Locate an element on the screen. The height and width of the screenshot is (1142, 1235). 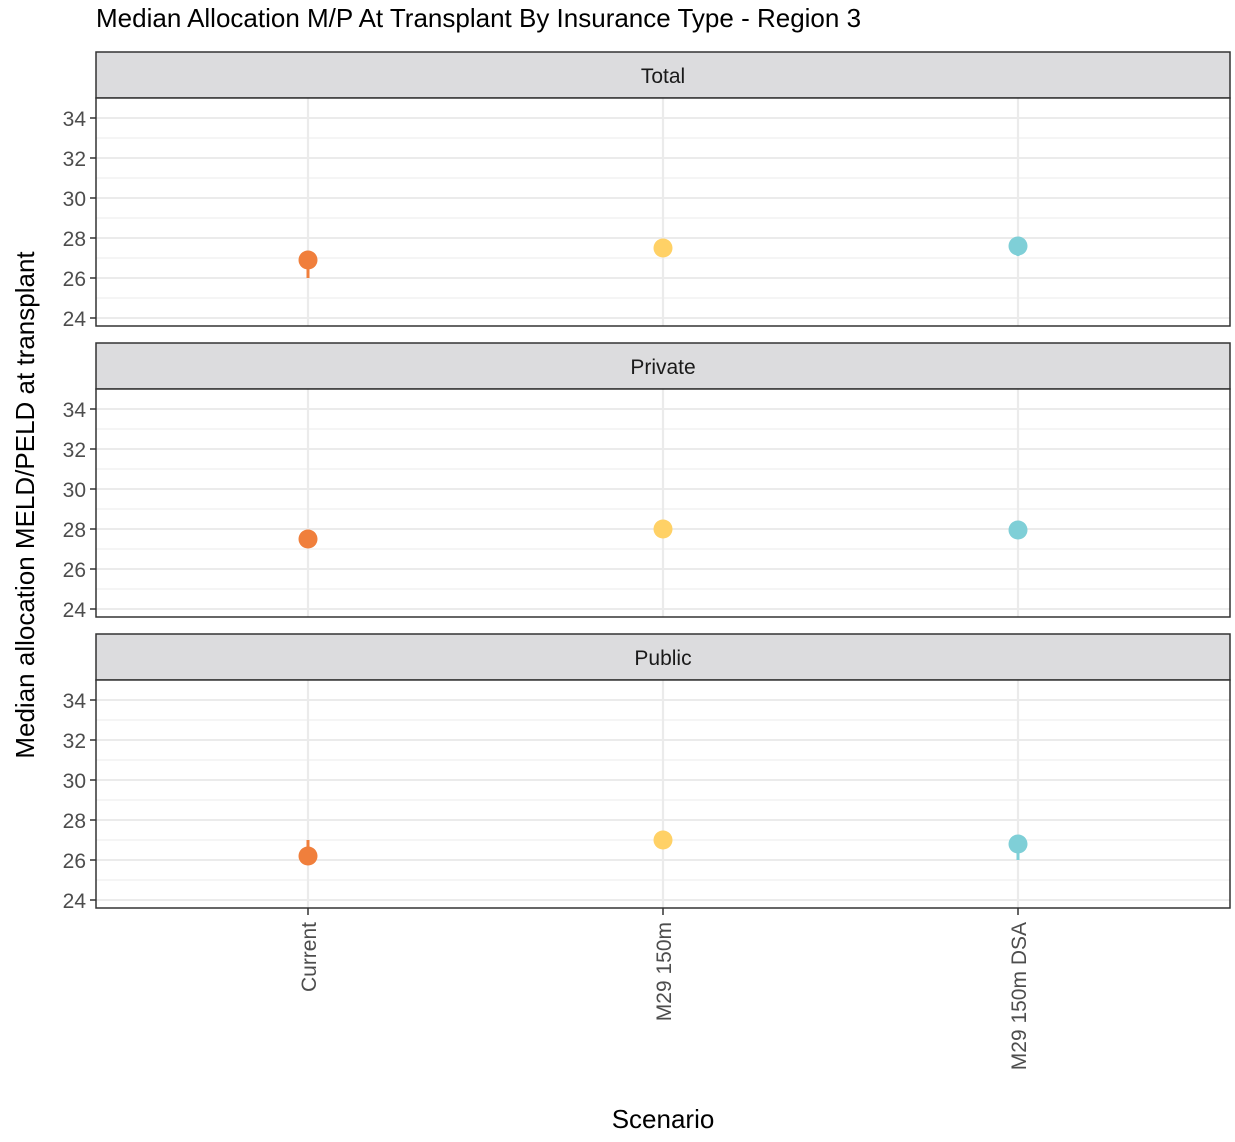
facet-strip-label: Total is located at coordinates (663, 76).